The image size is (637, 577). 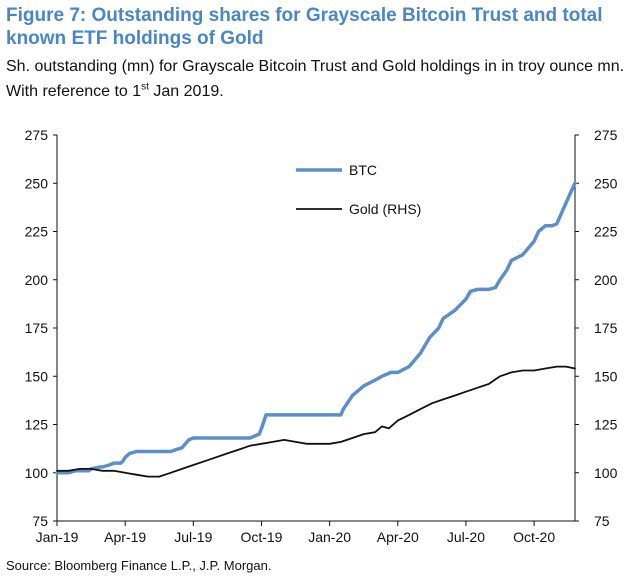 What do you see at coordinates (385, 209) in the screenshot?
I see `legend-label: Gold (RHS)` at bounding box center [385, 209].